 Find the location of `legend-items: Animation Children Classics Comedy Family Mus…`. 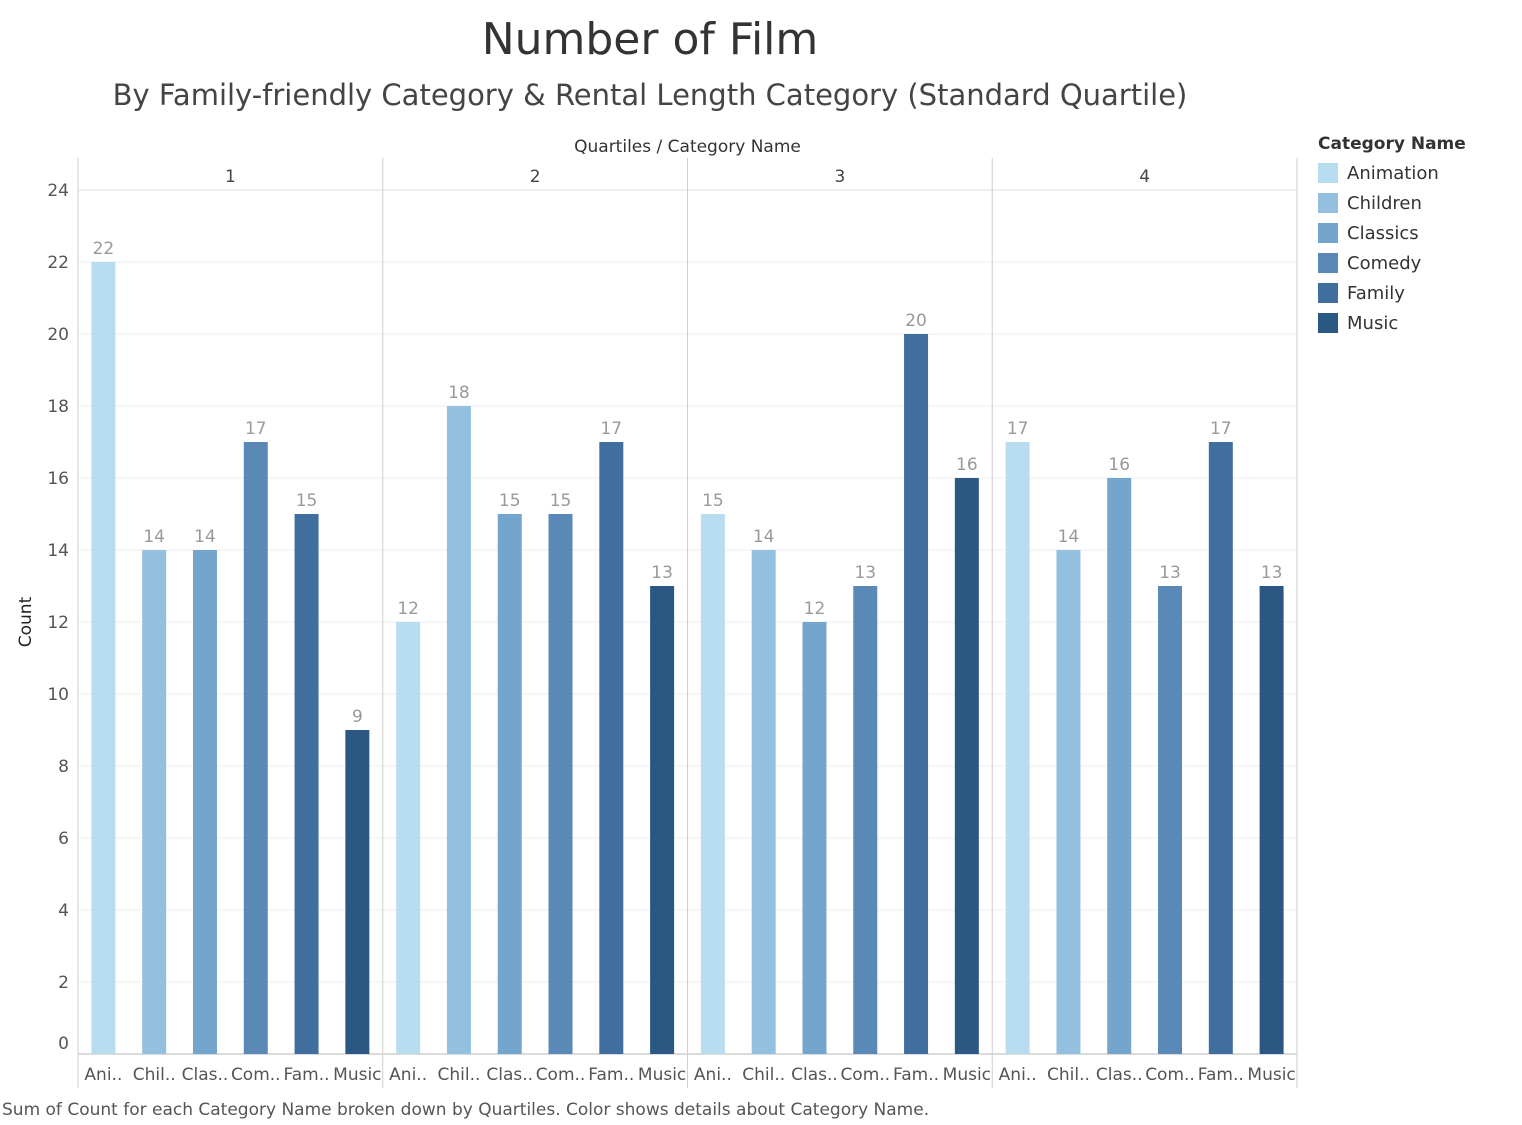

legend-items: Animation Children Classics Comedy Family Mus… is located at coordinates (1392, 248).